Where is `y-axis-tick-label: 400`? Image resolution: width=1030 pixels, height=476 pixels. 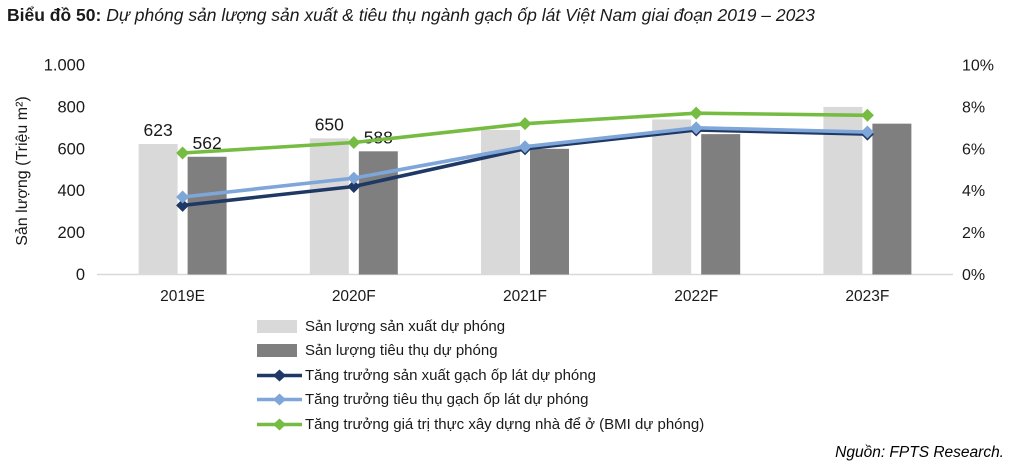 y-axis-tick-label: 400 is located at coordinates (71, 191).